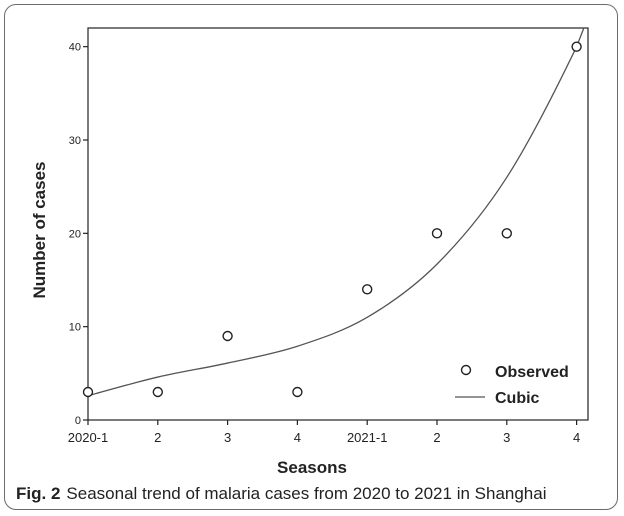 The image size is (624, 516). What do you see at coordinates (466, 370) in the screenshot?
I see `legend-observed-marker` at bounding box center [466, 370].